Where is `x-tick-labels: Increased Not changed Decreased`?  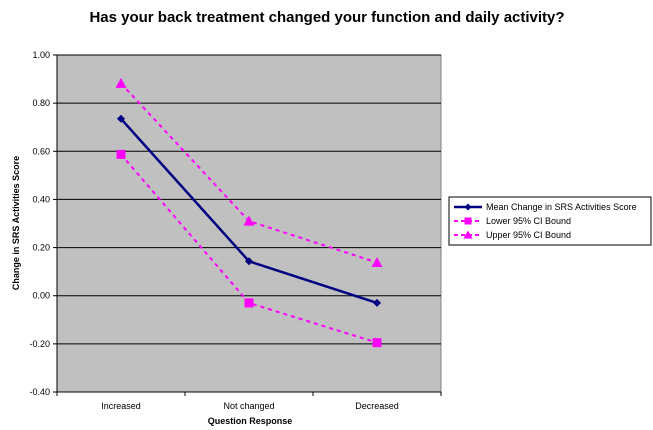
x-tick-labels: Increased Not changed Decreased is located at coordinates (250, 406).